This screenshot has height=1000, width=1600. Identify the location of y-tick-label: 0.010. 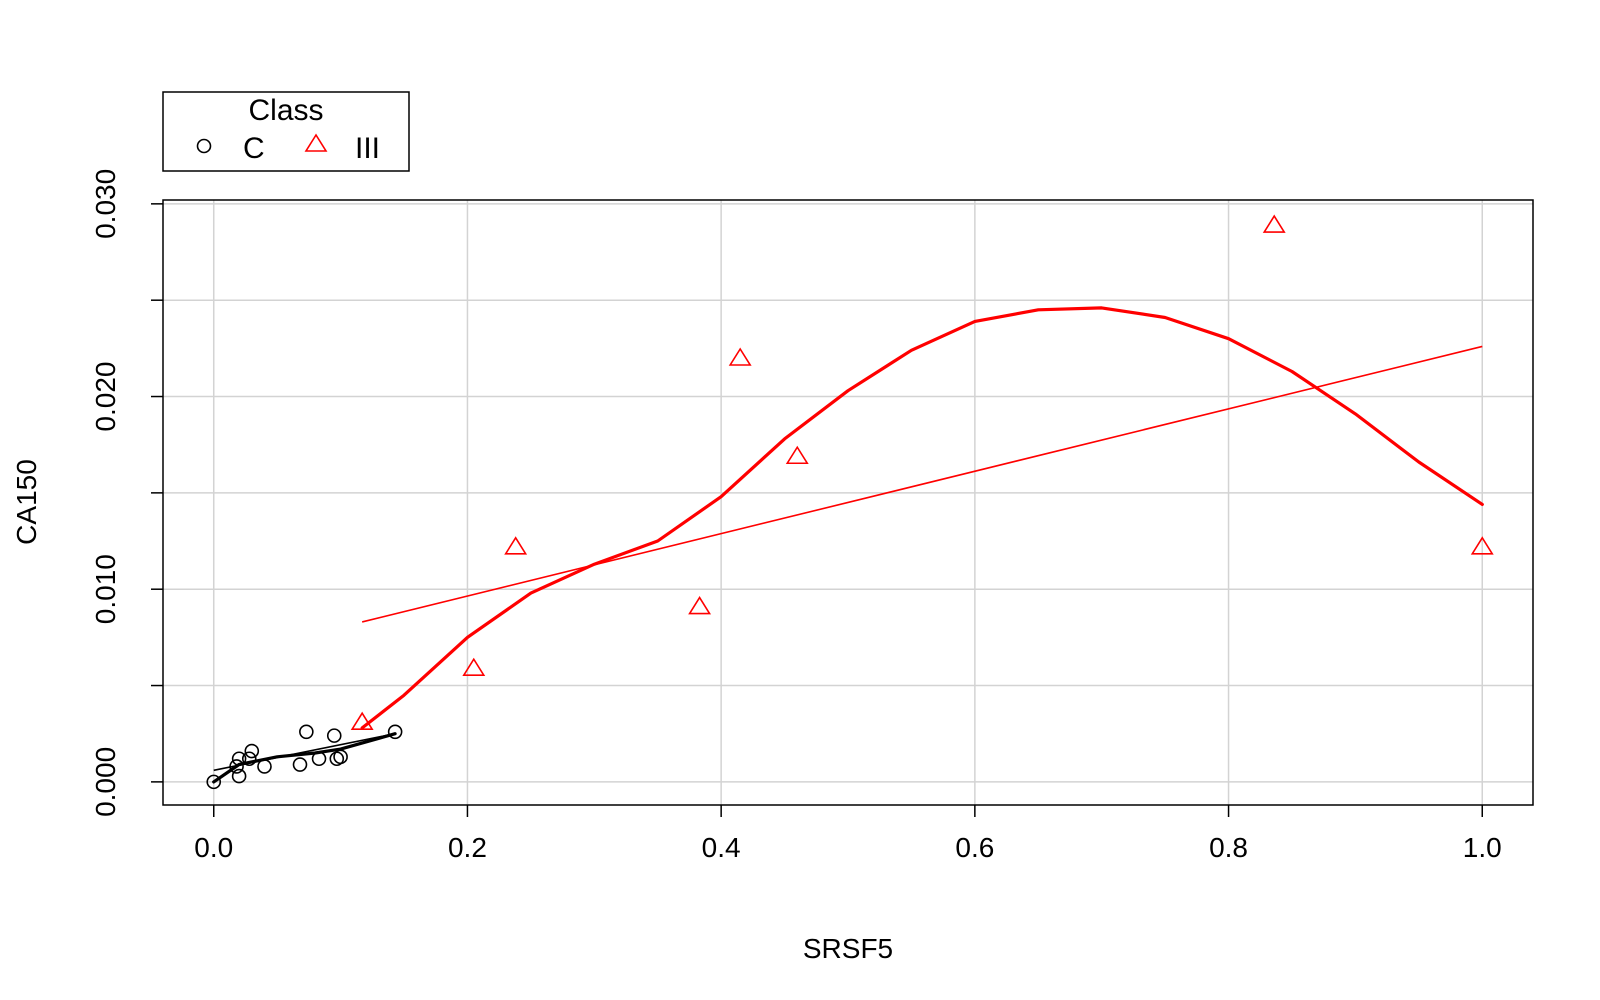
(105, 589).